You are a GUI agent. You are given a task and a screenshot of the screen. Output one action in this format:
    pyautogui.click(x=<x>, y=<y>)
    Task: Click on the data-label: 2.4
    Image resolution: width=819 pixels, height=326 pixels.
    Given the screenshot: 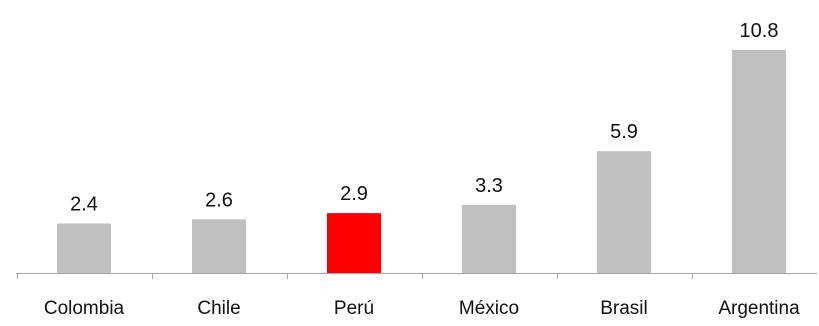 What is the action you would take?
    pyautogui.click(x=84, y=204)
    